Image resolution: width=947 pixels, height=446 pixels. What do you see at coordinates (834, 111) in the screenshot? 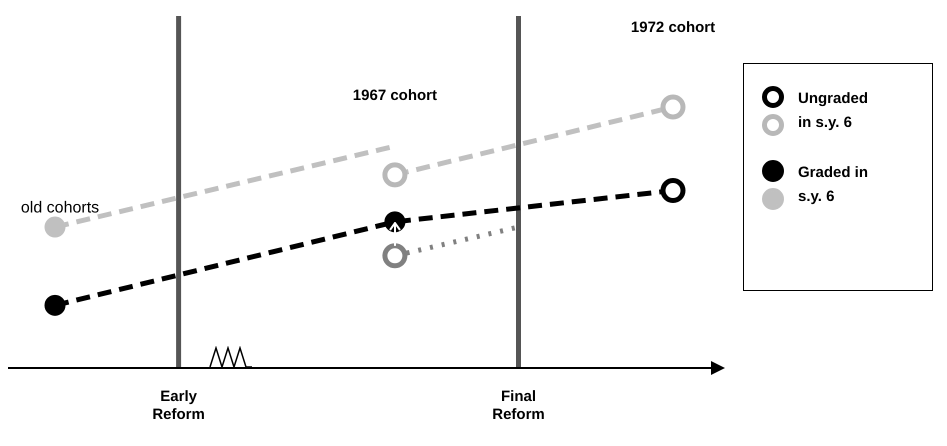
I see `legend-label: Ungraded in s.y. 6` at bounding box center [834, 111].